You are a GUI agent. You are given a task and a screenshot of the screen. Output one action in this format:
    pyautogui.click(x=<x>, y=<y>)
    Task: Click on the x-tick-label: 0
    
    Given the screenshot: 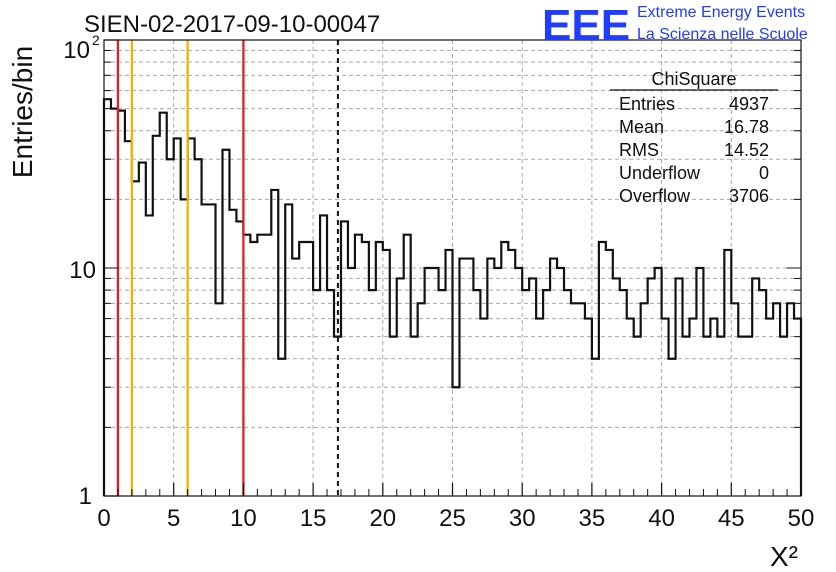 What is the action you would take?
    pyautogui.click(x=103, y=518)
    